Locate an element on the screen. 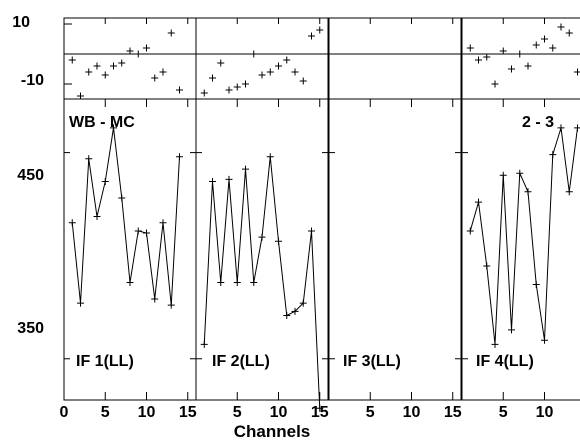 The width and height of the screenshot is (580, 440). top-ytick-label: -10 is located at coordinates (32, 80).